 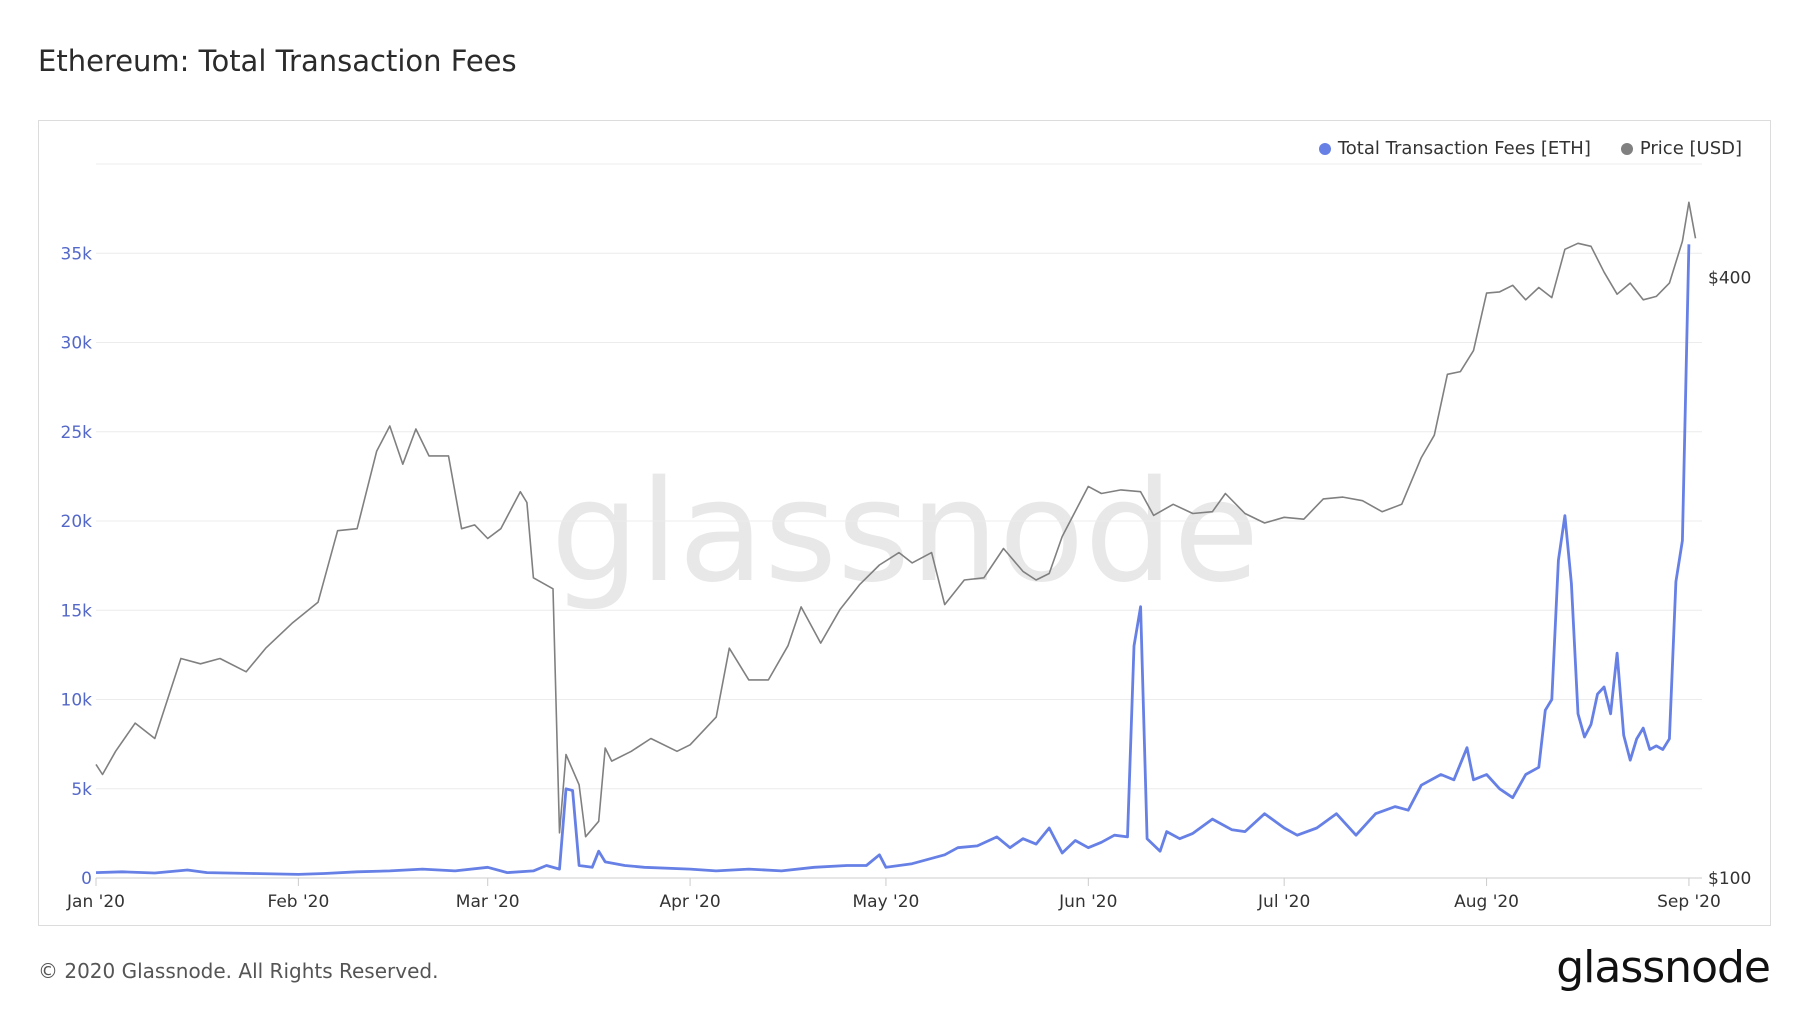 I want to click on x-tick-label: Mar '20, so click(x=488, y=902).